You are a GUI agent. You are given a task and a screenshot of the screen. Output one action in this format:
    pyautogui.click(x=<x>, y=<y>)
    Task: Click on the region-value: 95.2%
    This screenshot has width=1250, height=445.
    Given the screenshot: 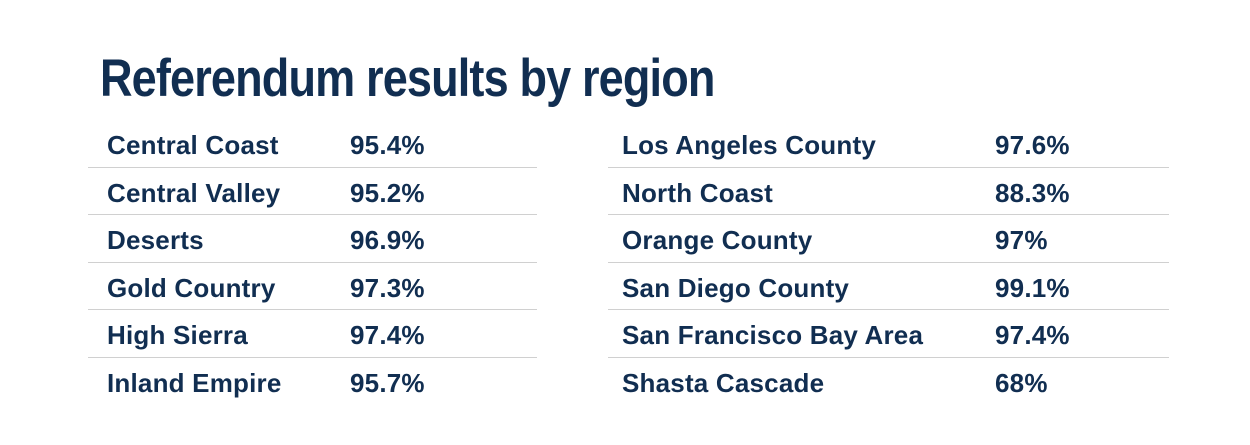 What is the action you would take?
    pyautogui.click(x=387, y=192)
    